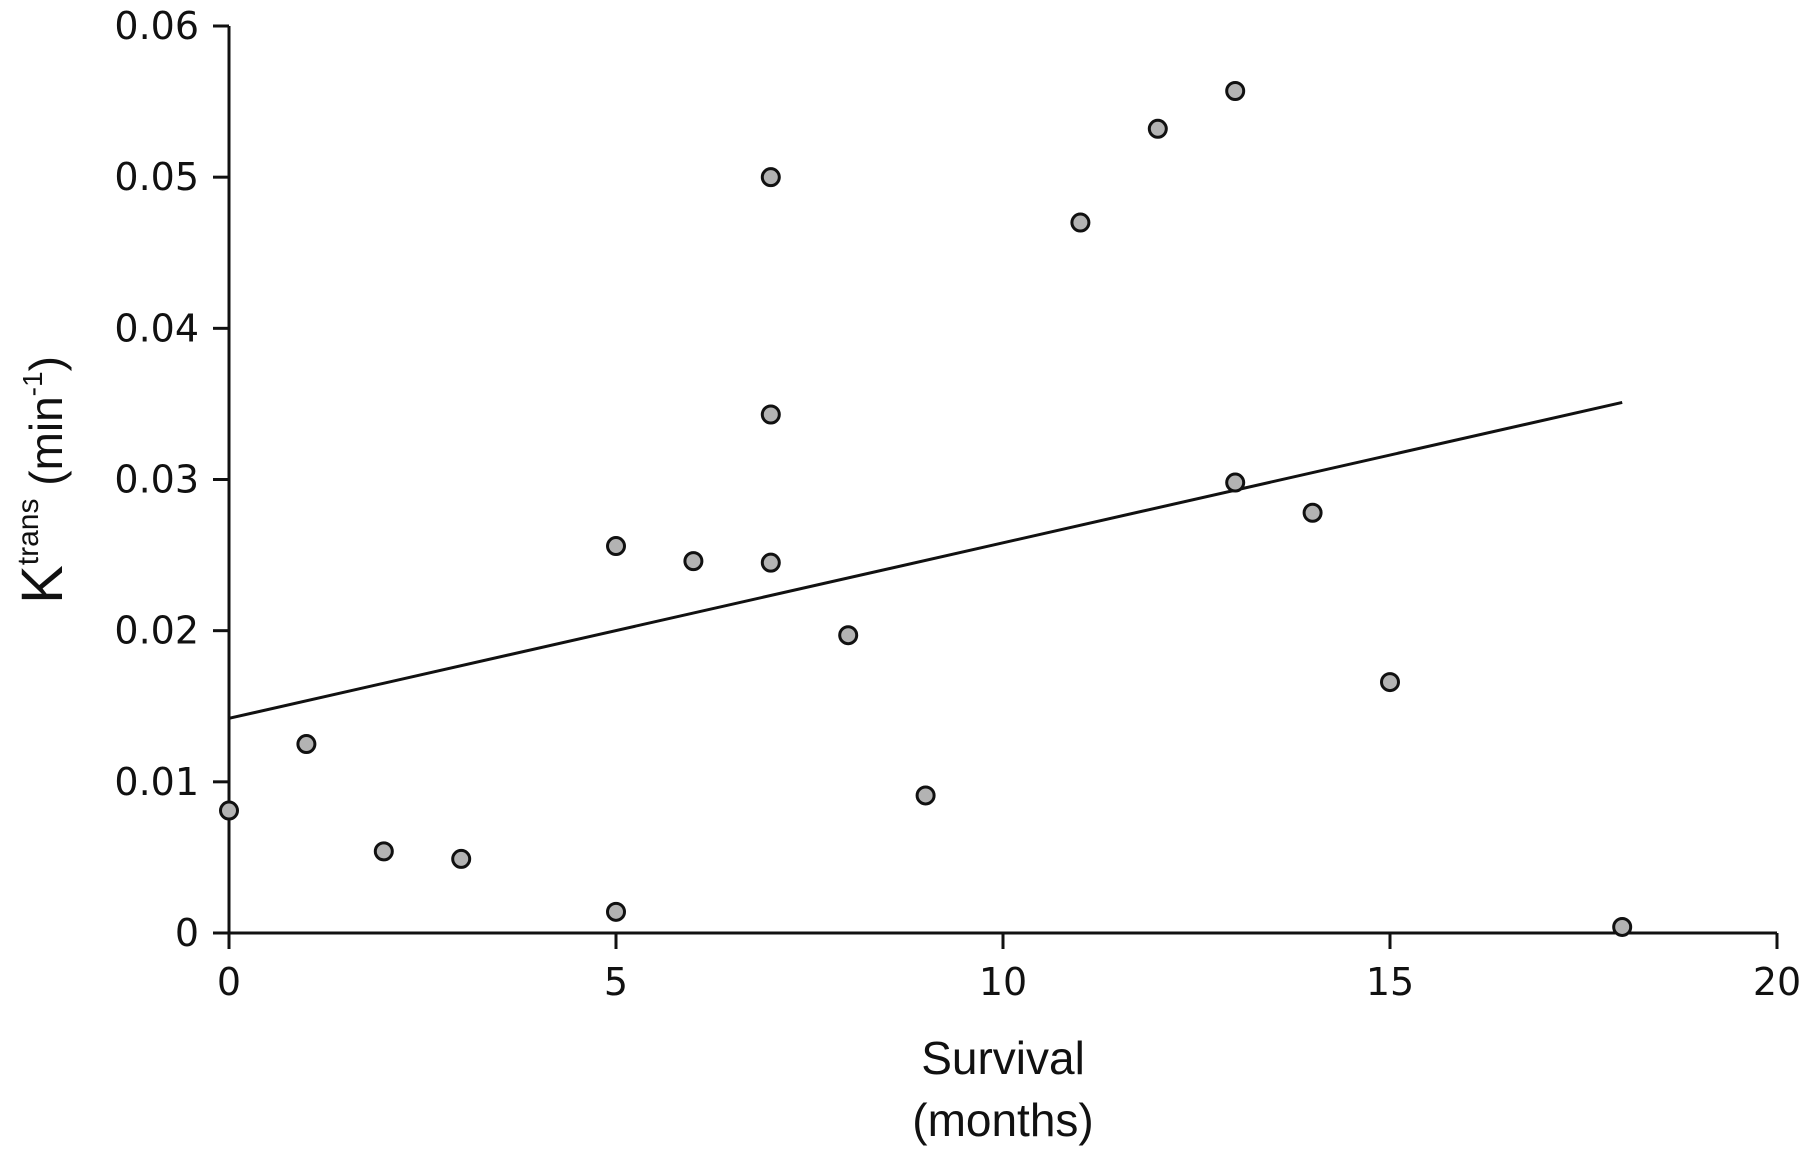 The image size is (1800, 1154). What do you see at coordinates (156, 328) in the screenshot?
I see `y-tick-label: 0.04` at bounding box center [156, 328].